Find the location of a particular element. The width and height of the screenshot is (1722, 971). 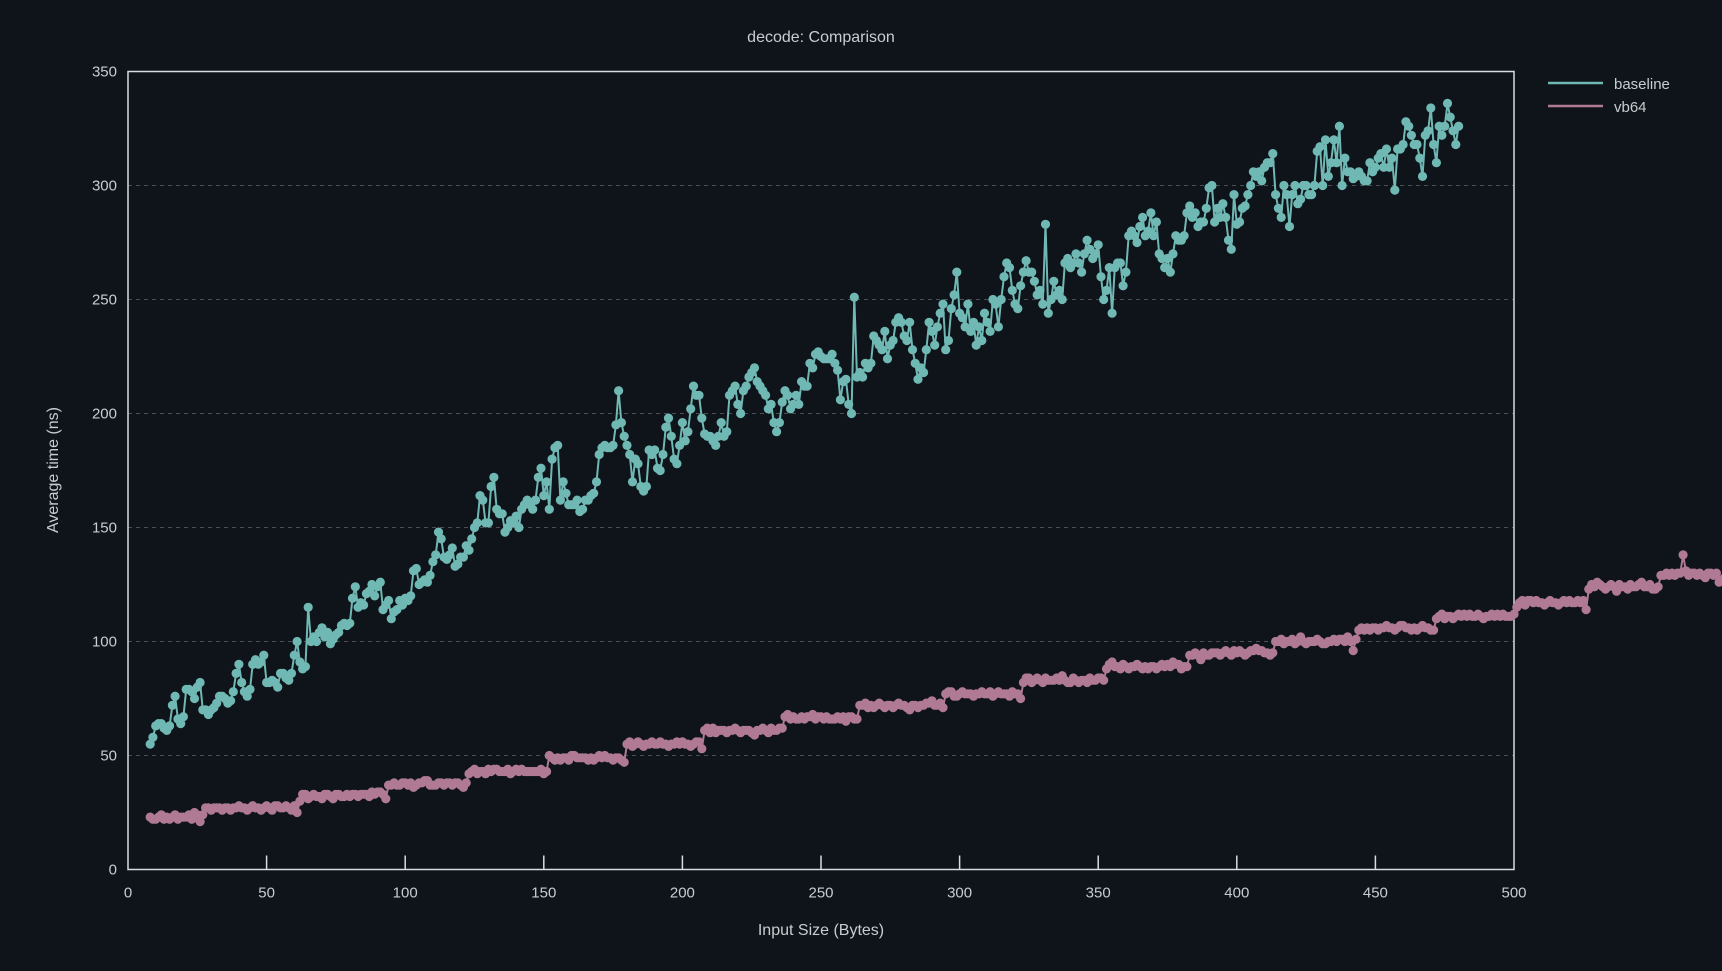

x-tick-label: 300 is located at coordinates (959, 893).